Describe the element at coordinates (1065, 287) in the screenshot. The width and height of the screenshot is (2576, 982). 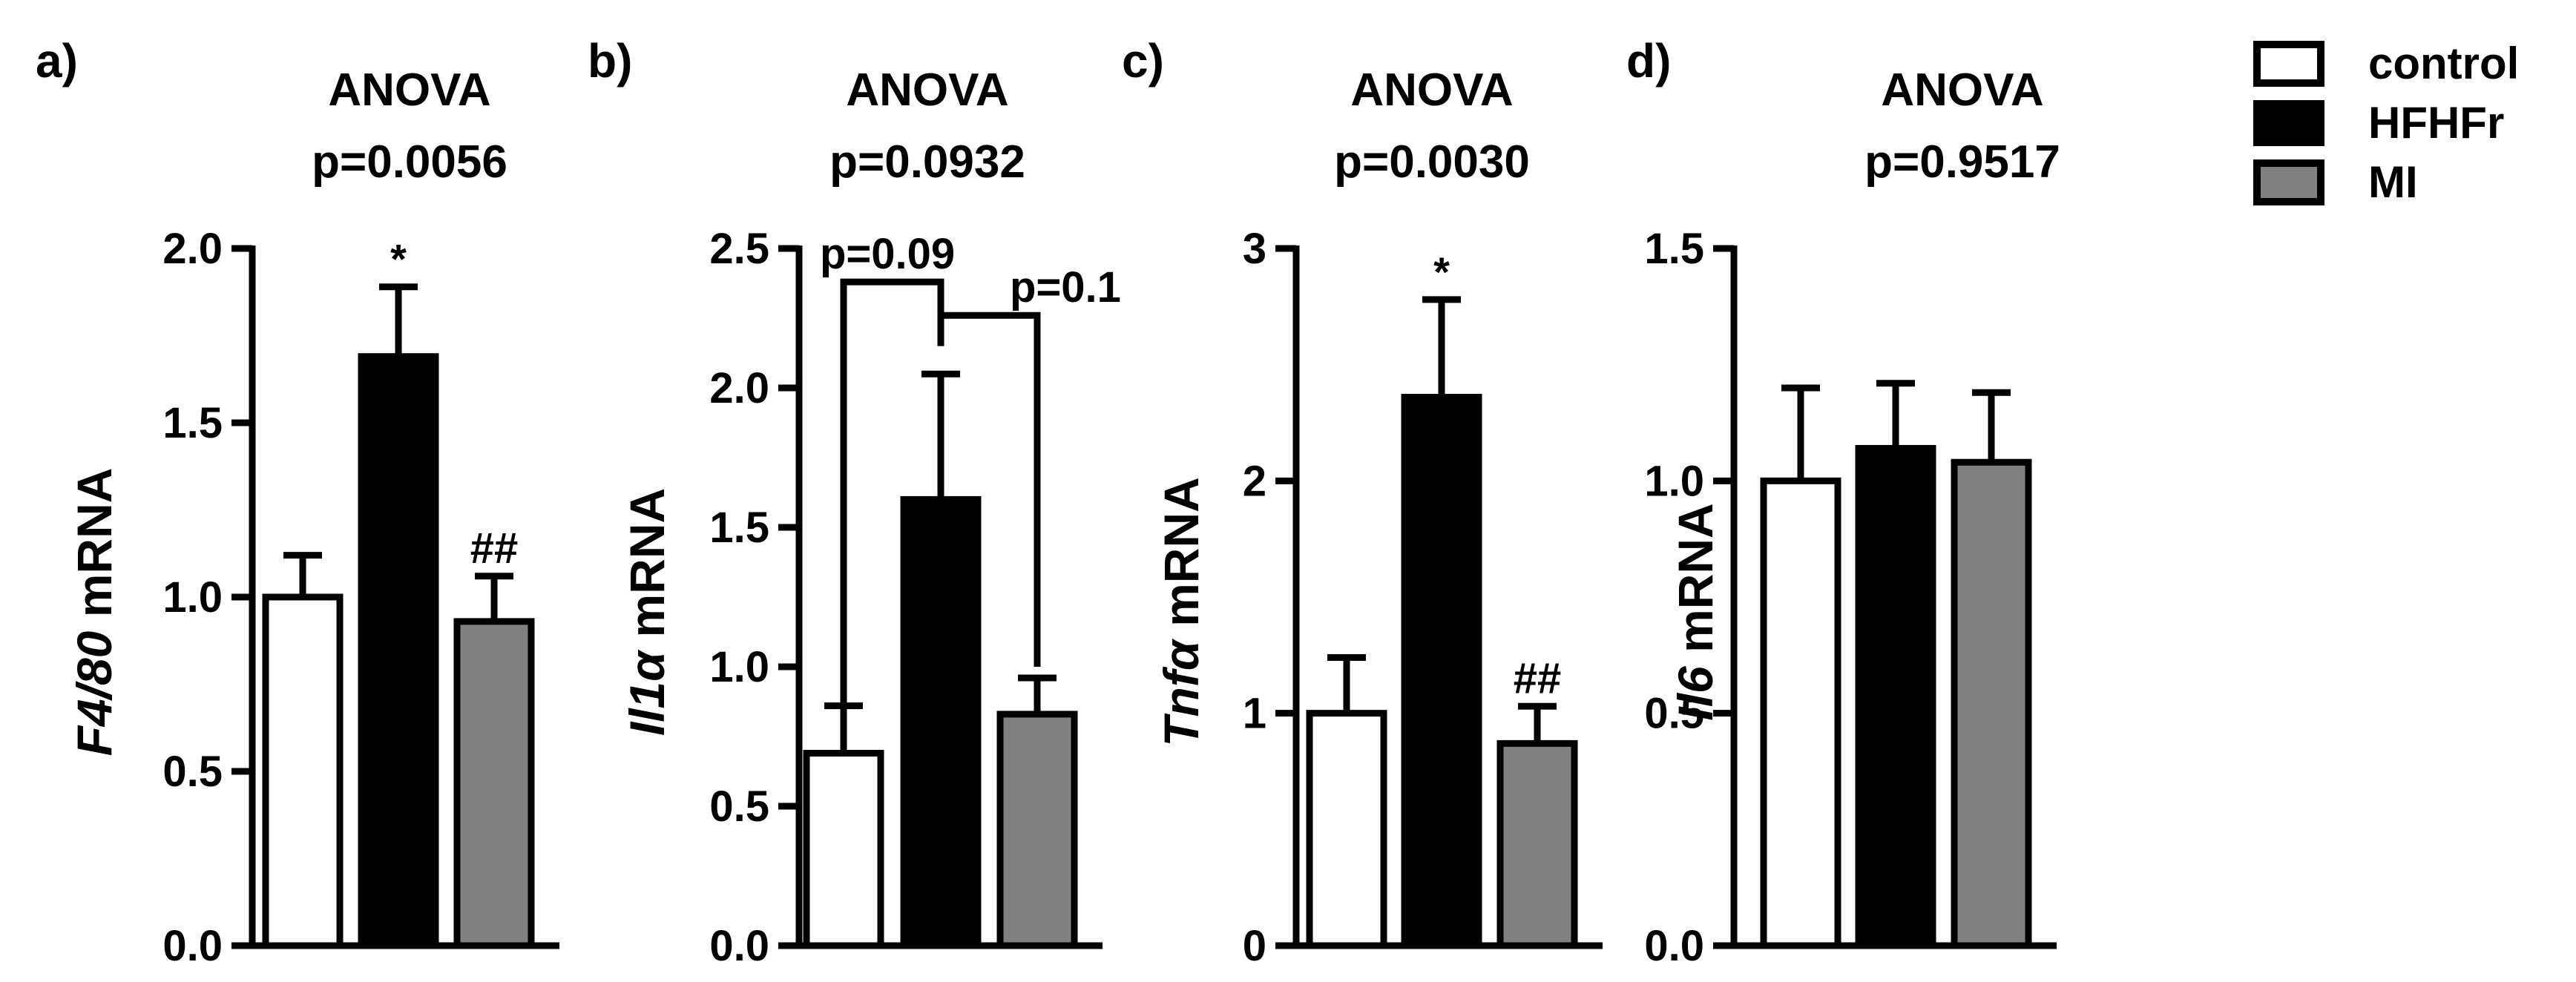
I see `comparison-p-value: p=0.1` at that location.